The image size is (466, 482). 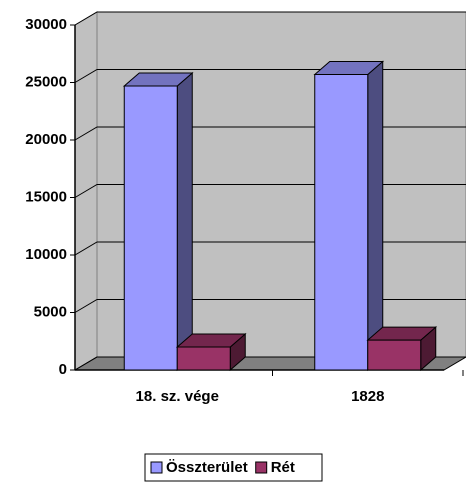 I want to click on legend-label: Rét, so click(x=283, y=467).